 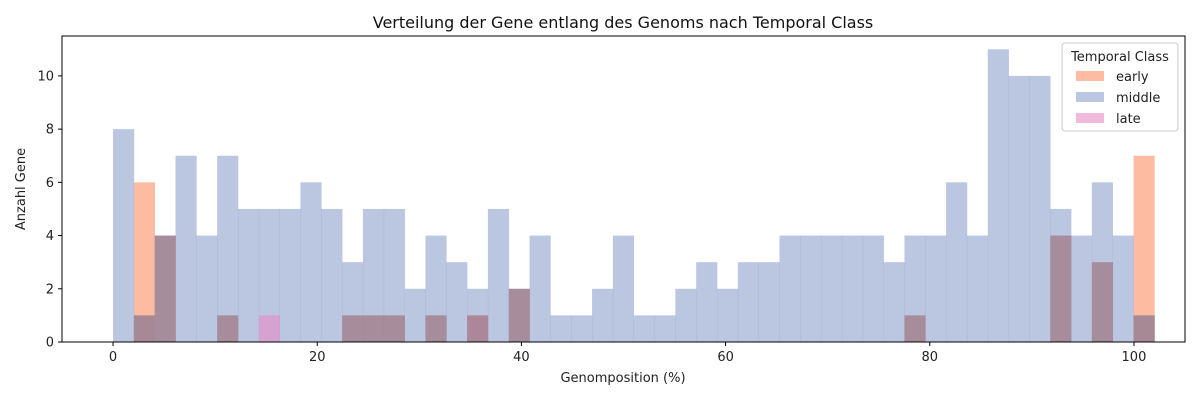 What do you see at coordinates (21, 189) in the screenshot?
I see `y-axis-label: Anzahl Gene` at bounding box center [21, 189].